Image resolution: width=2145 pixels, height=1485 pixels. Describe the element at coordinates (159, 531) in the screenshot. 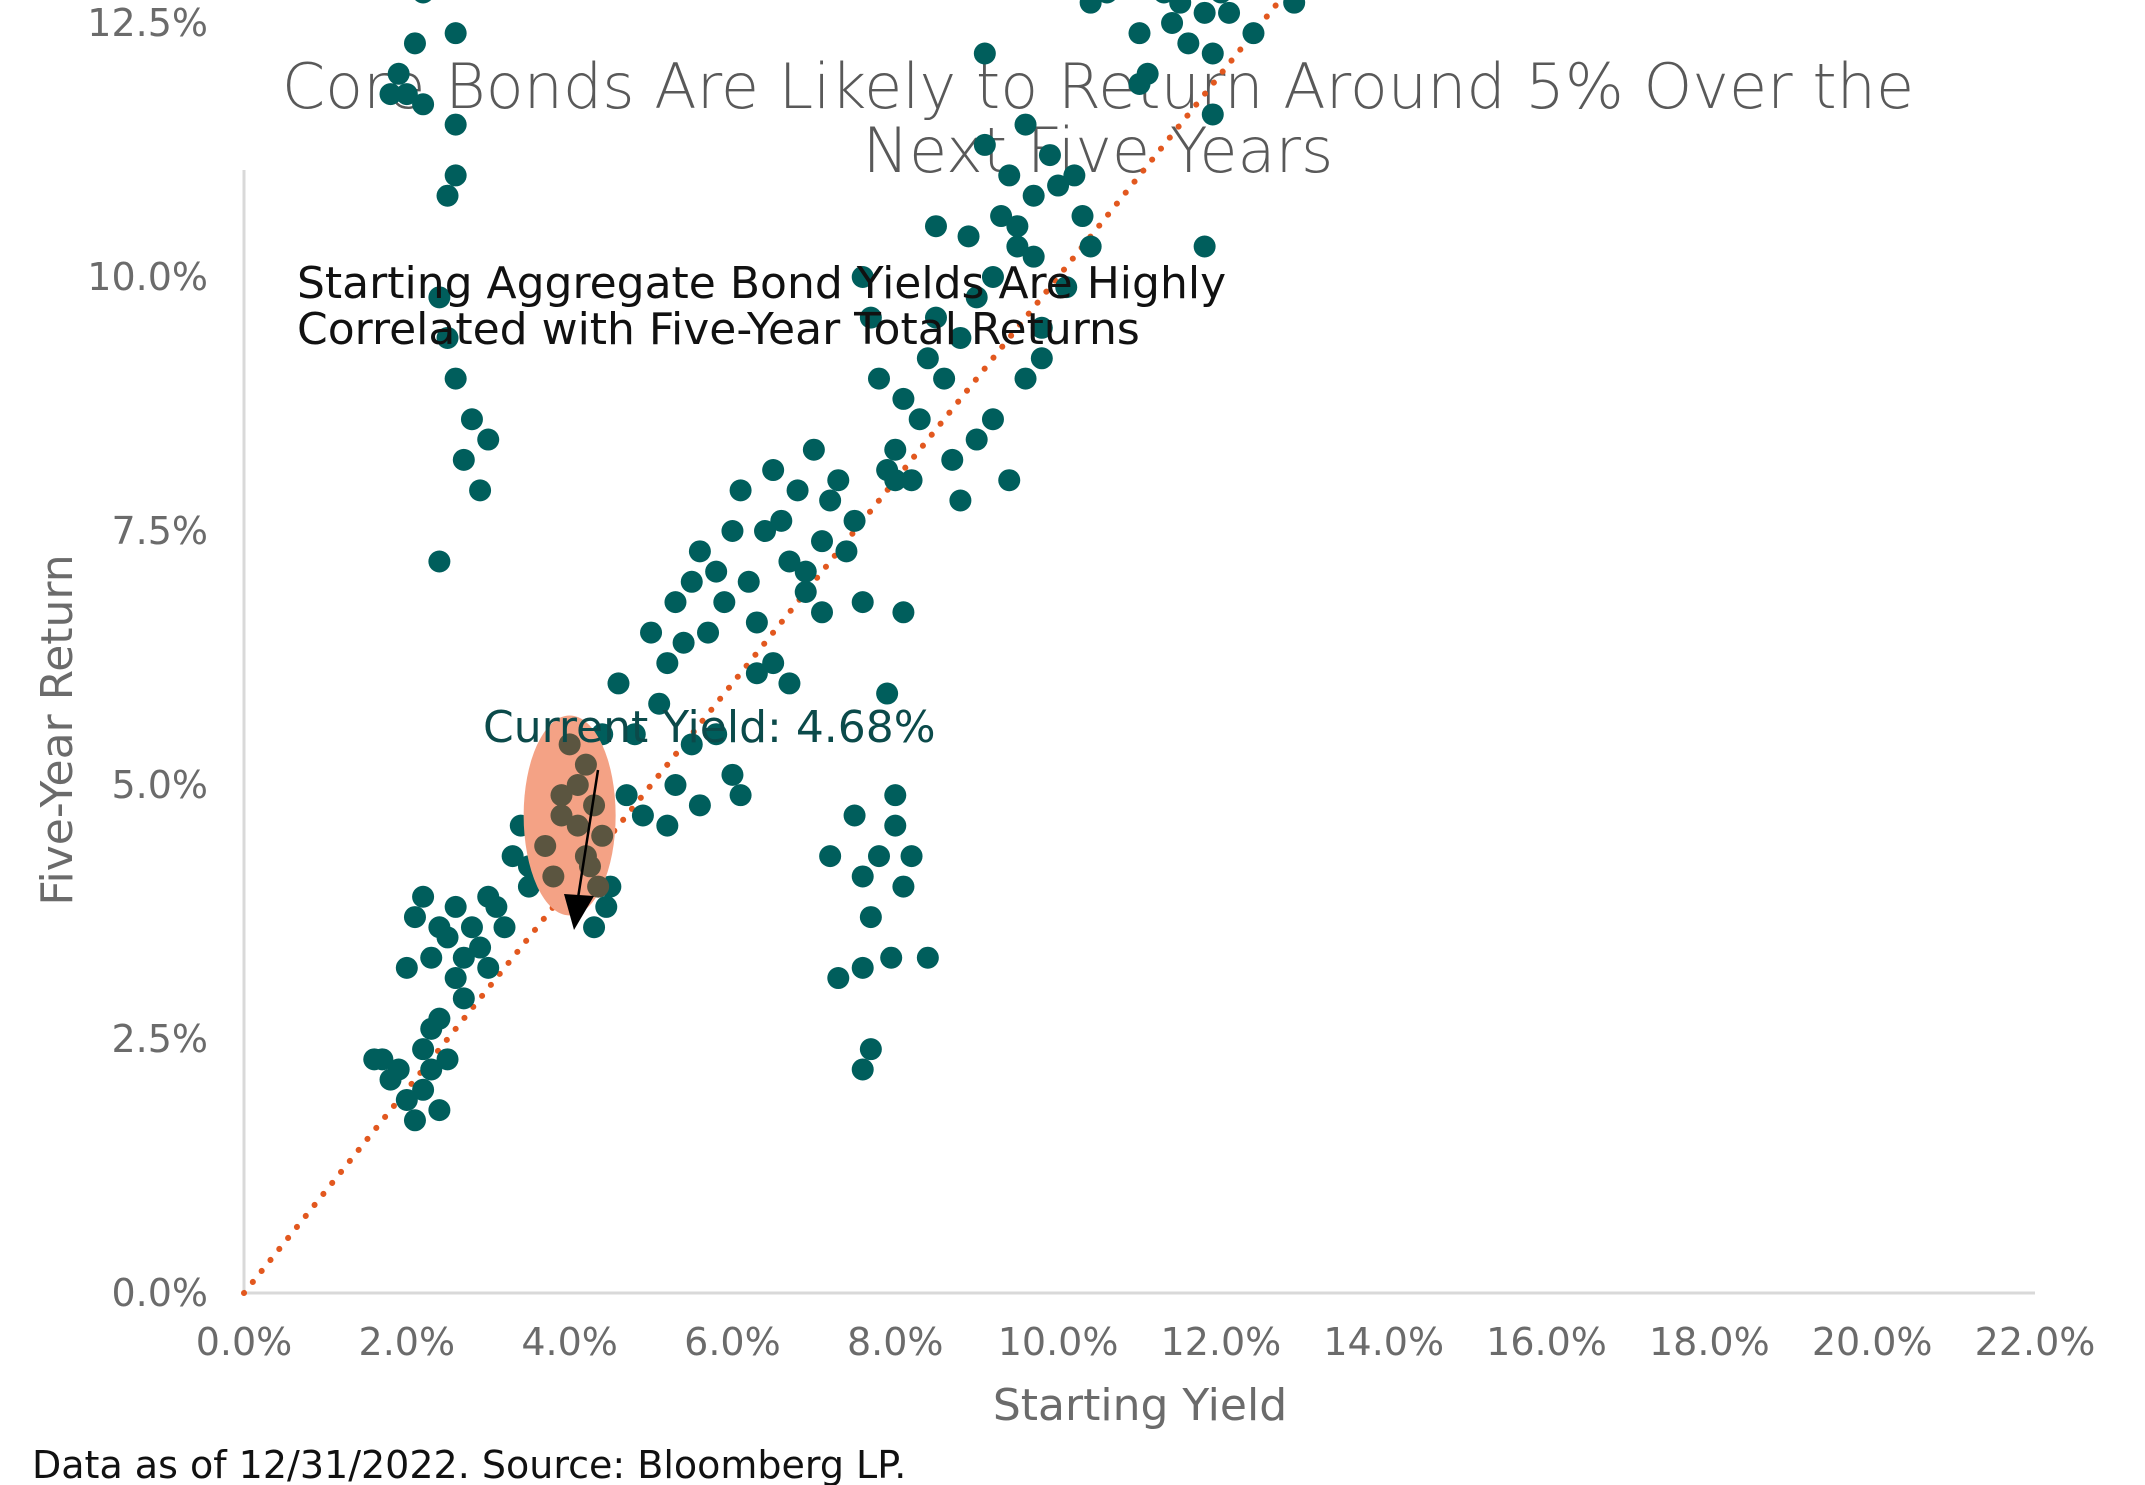

I see `y-tick-label: 7.5%` at that location.